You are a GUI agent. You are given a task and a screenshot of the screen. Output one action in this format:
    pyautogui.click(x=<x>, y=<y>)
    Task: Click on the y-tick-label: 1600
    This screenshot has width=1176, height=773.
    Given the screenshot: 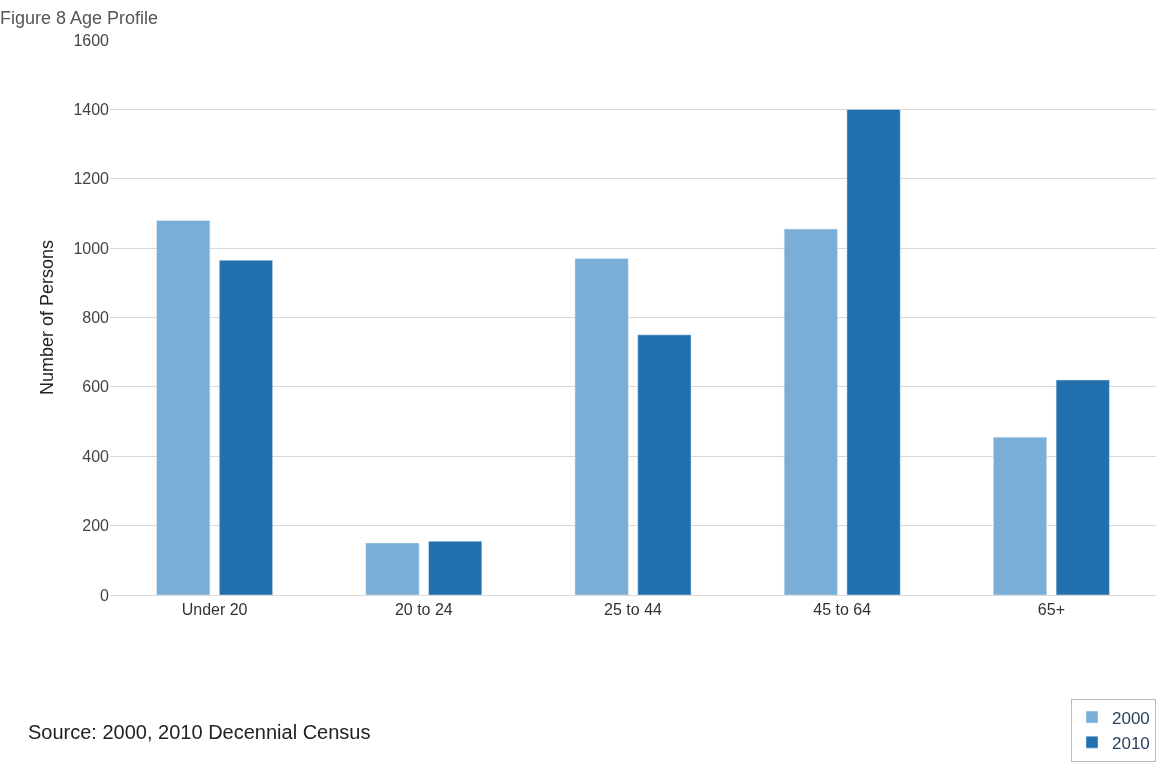 What is the action you would take?
    pyautogui.click(x=91, y=40)
    